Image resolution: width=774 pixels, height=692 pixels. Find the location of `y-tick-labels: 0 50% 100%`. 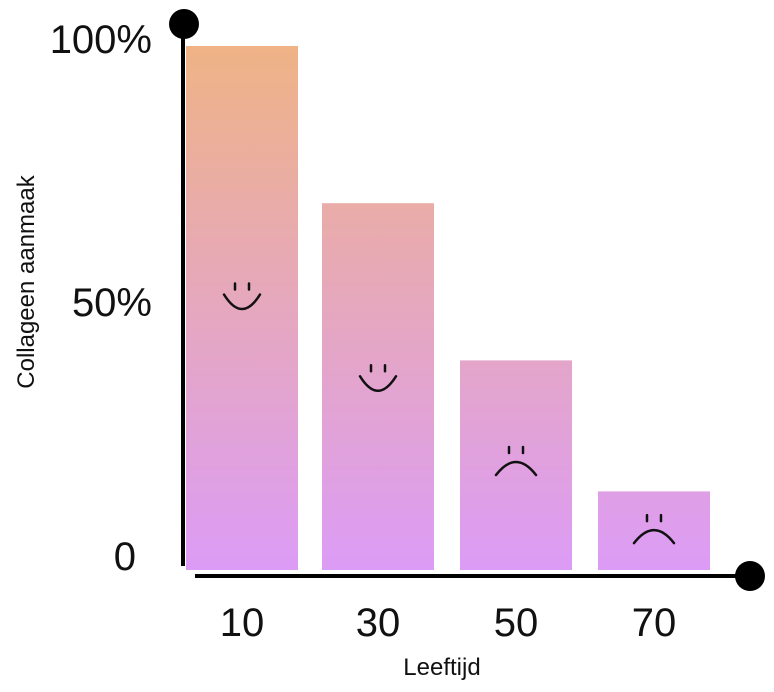

y-tick-labels: 0 50% 100% is located at coordinates (101, 298).